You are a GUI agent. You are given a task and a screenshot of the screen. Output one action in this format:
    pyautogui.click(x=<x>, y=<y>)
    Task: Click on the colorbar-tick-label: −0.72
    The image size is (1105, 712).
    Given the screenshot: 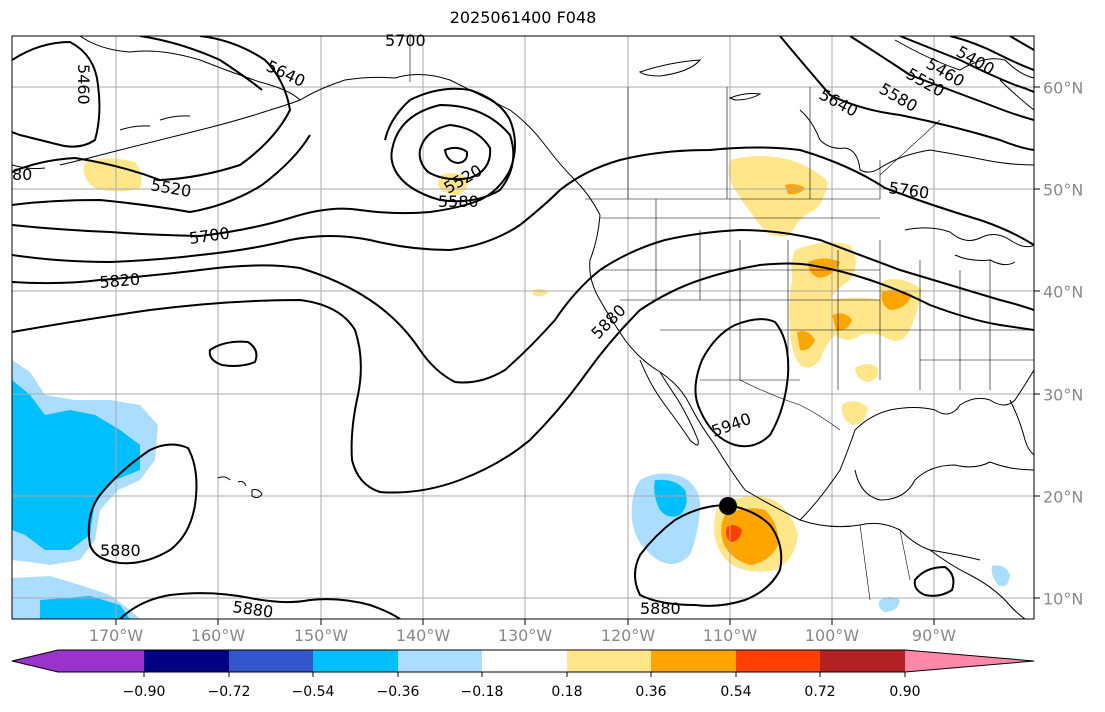 What is the action you would take?
    pyautogui.click(x=229, y=692)
    